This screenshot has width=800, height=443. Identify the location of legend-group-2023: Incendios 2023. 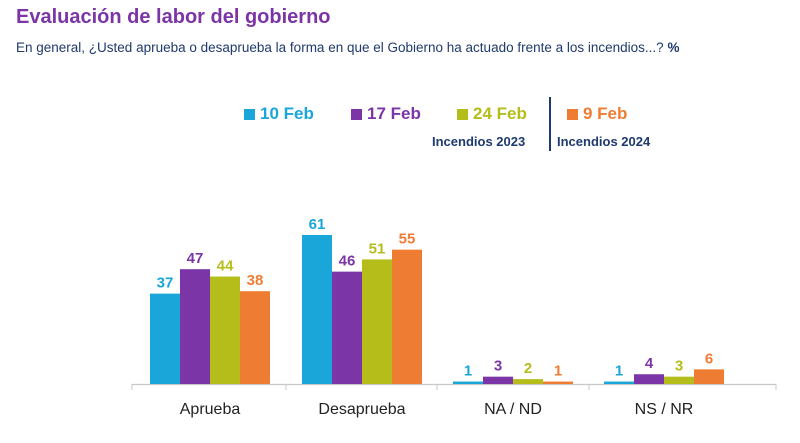
(479, 141).